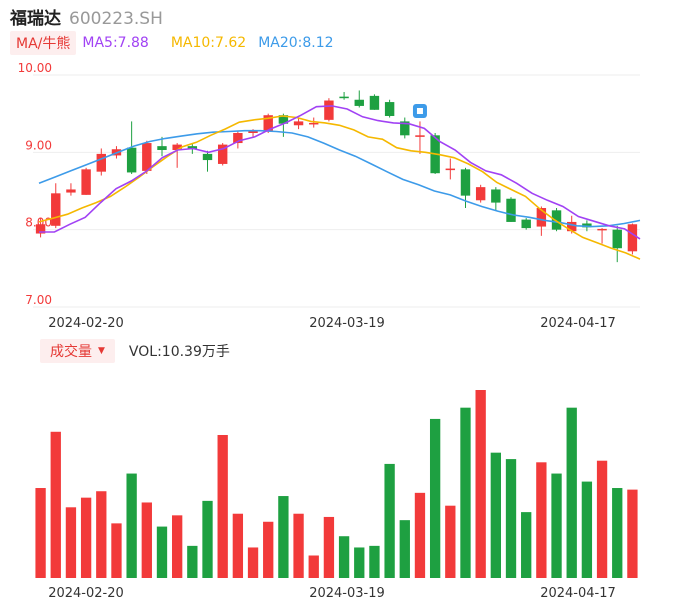 The width and height of the screenshot is (686, 606). I want to click on volume-selector-label: 成交量, so click(71, 352).